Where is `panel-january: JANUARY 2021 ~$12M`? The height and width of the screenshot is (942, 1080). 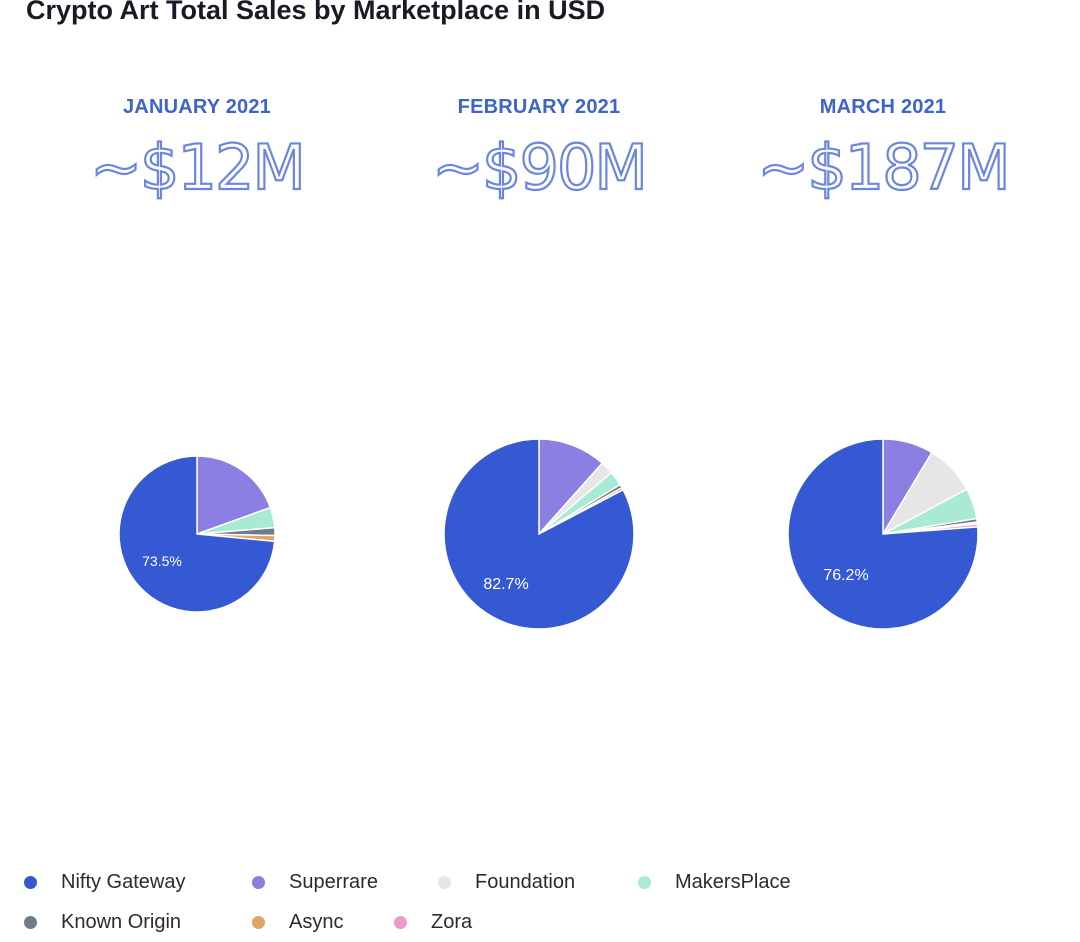 panel-january: JANUARY 2021 ~$12M is located at coordinates (197, 151).